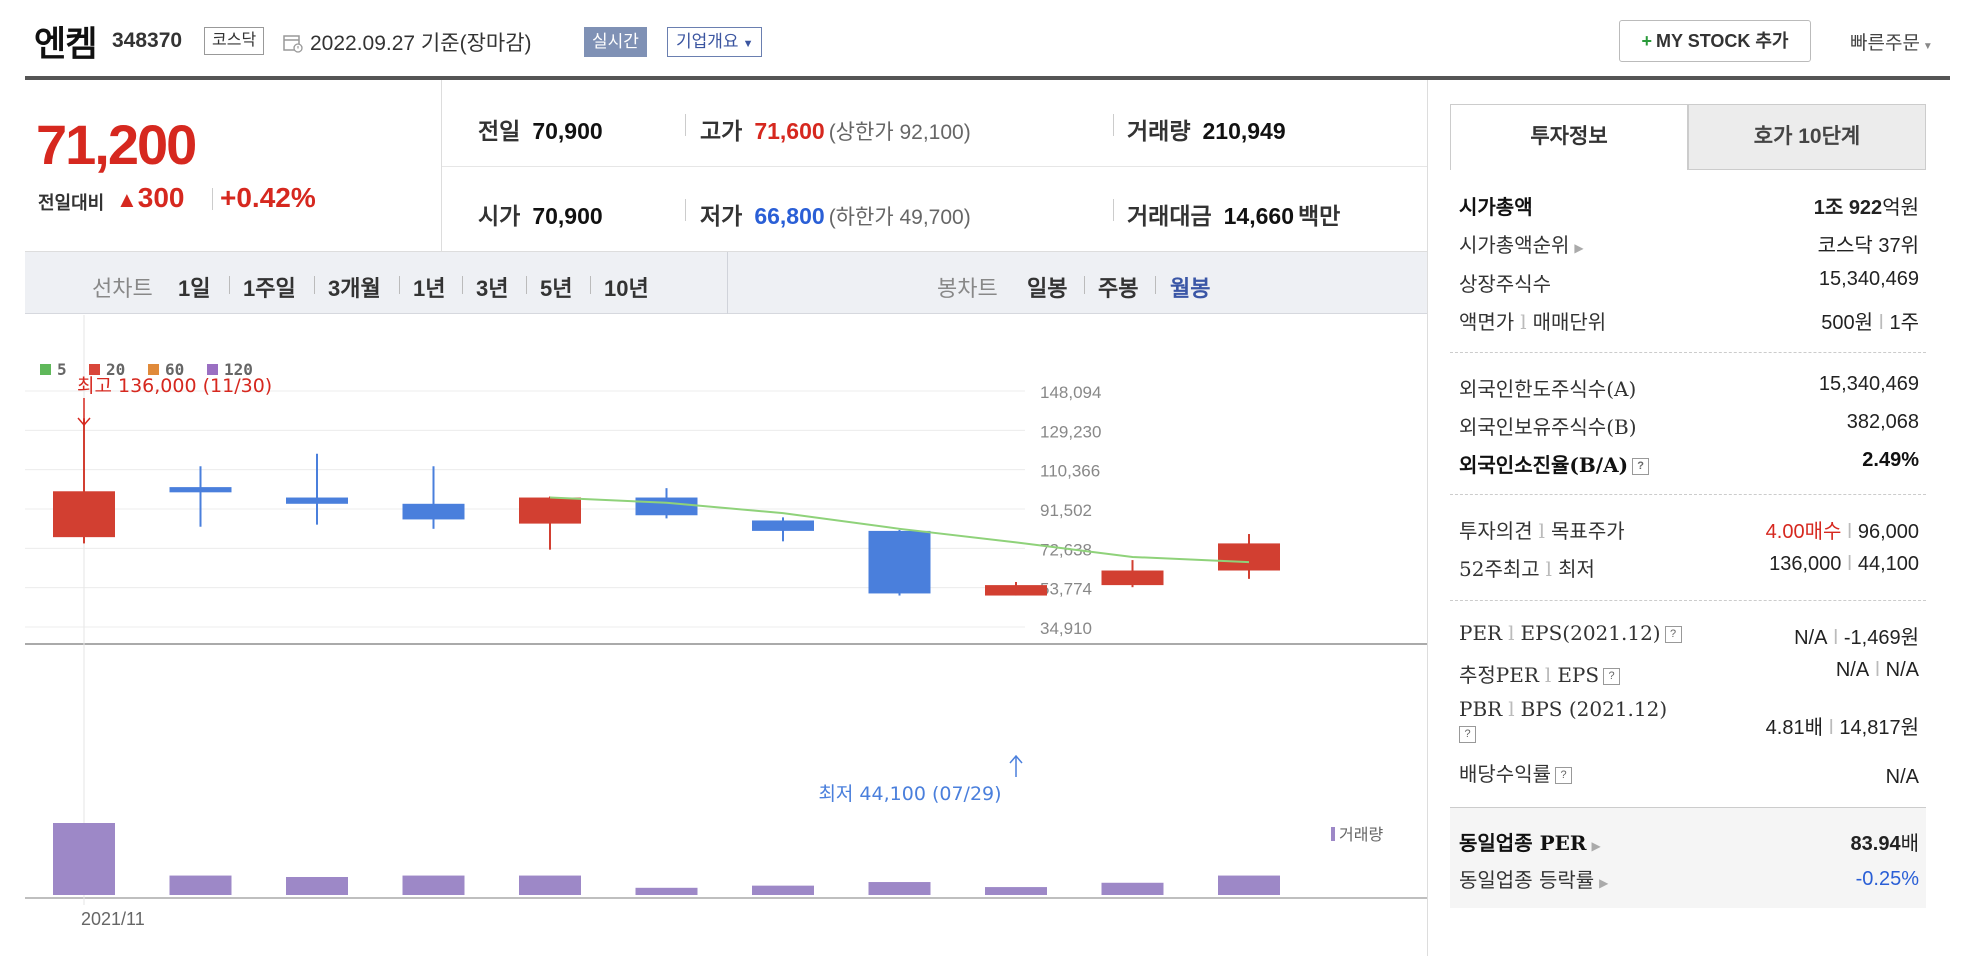 This screenshot has height=956, width=1968. What do you see at coordinates (1066, 549) in the screenshot?
I see `y-tick-label: 72,638` at bounding box center [1066, 549].